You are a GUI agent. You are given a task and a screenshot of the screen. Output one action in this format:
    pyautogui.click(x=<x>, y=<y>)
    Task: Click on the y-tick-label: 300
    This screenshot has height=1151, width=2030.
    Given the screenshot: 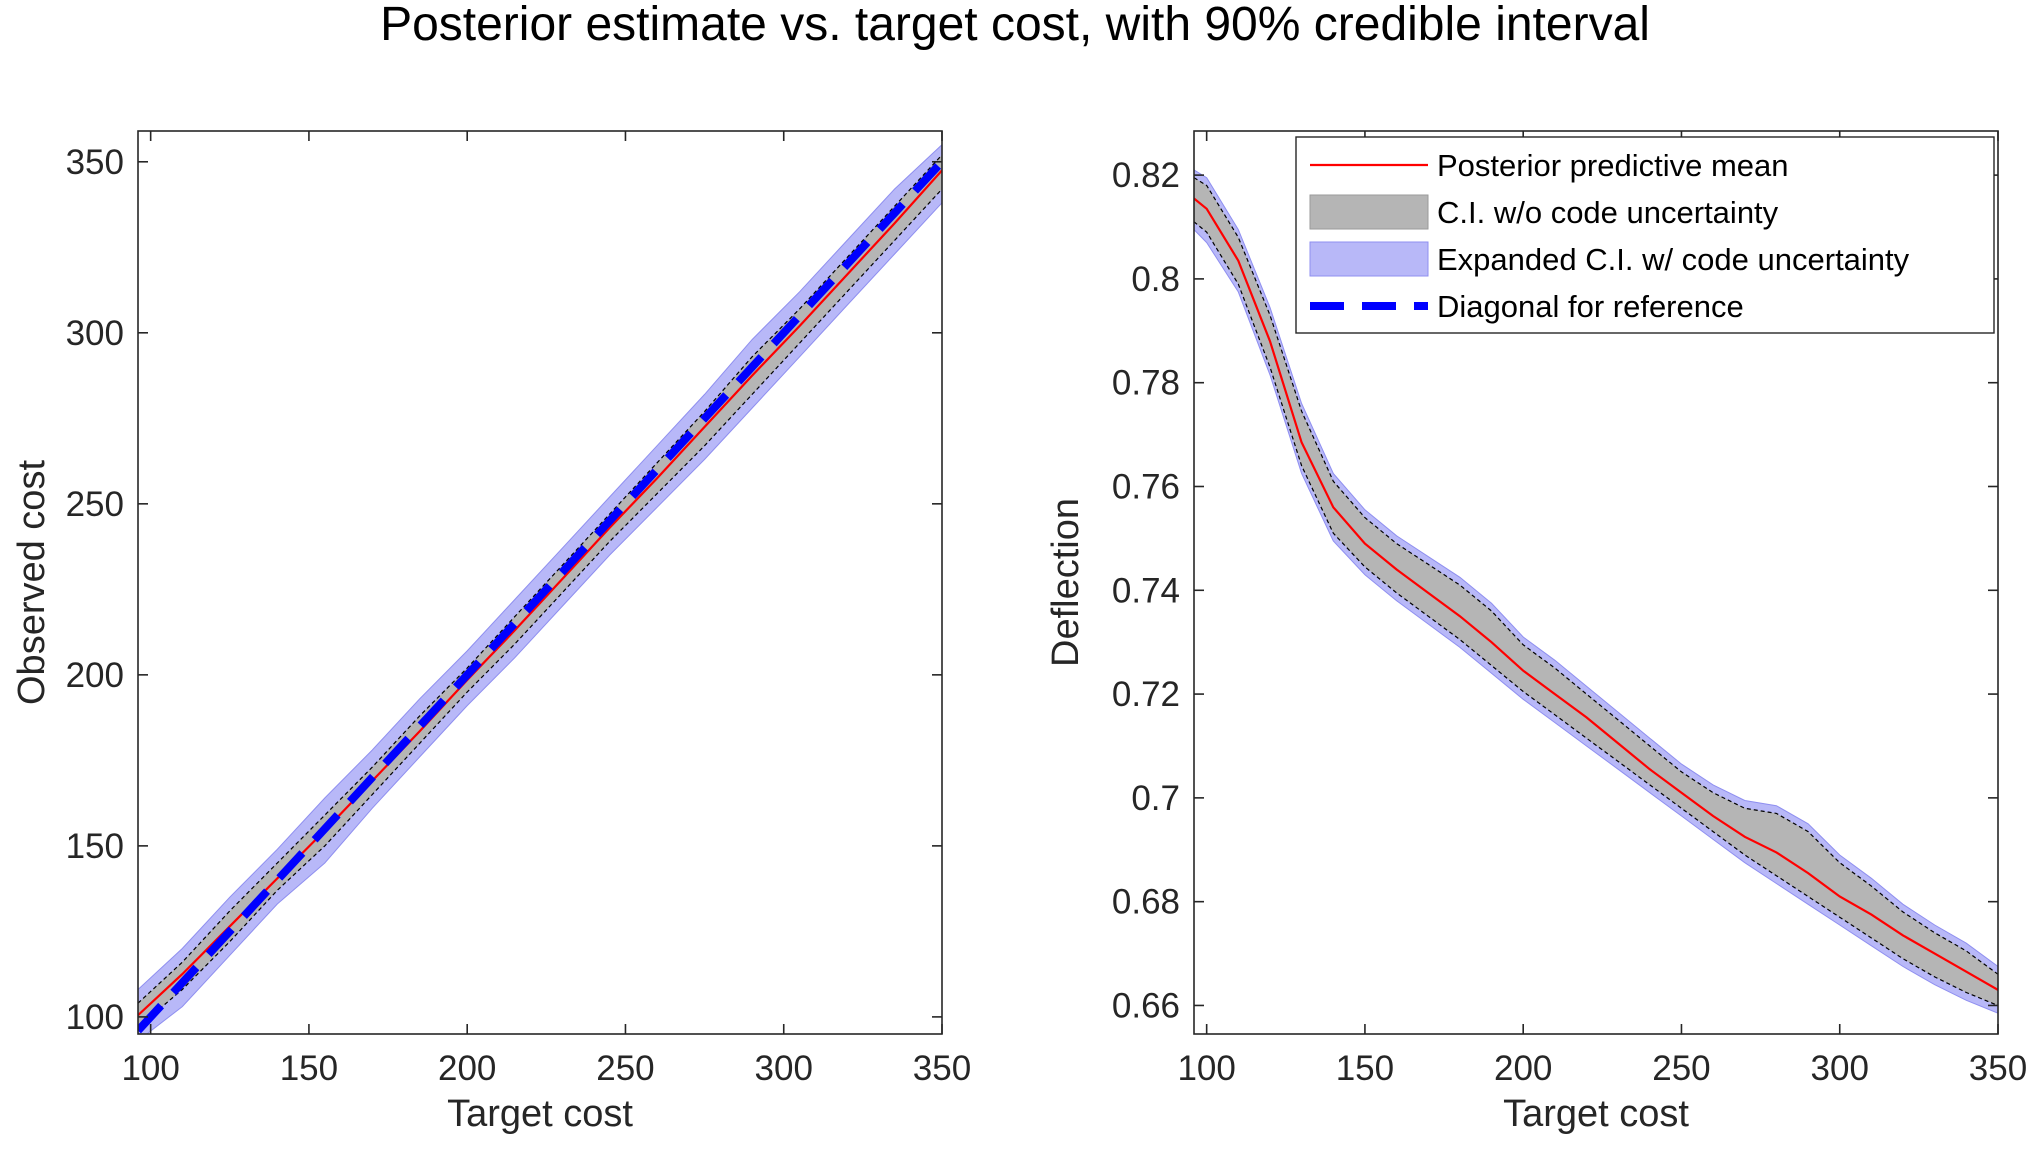 What is the action you would take?
    pyautogui.click(x=95, y=333)
    